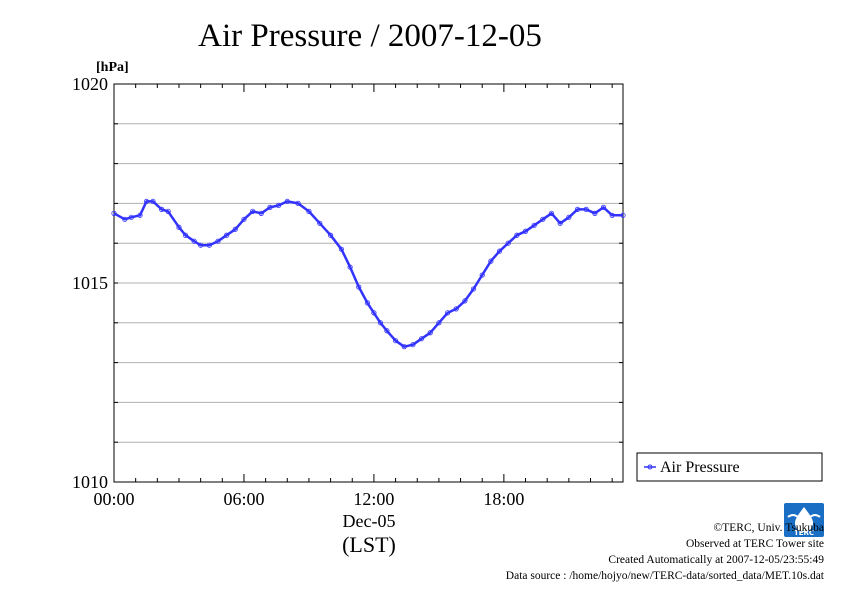  I want to click on water-drop-icon, so click(804, 519).